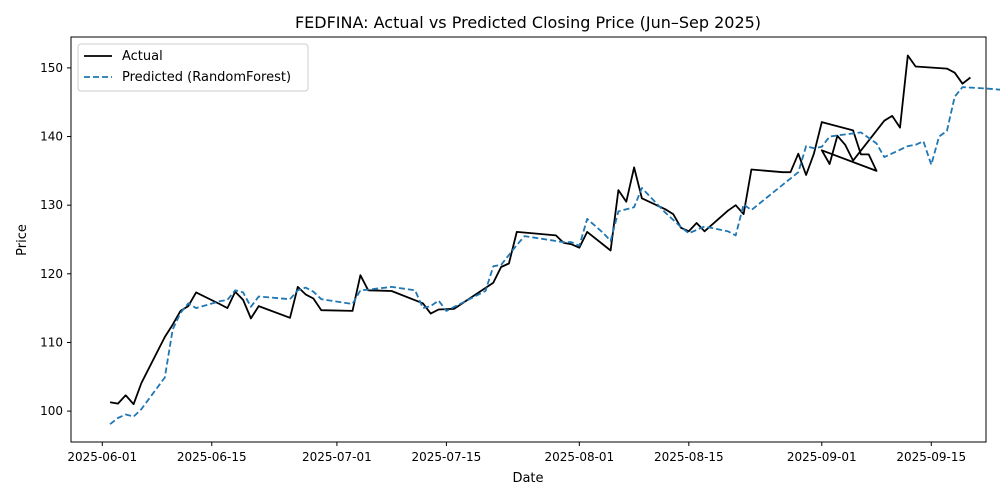  I want to click on y-tick-label: 100, so click(51, 411).